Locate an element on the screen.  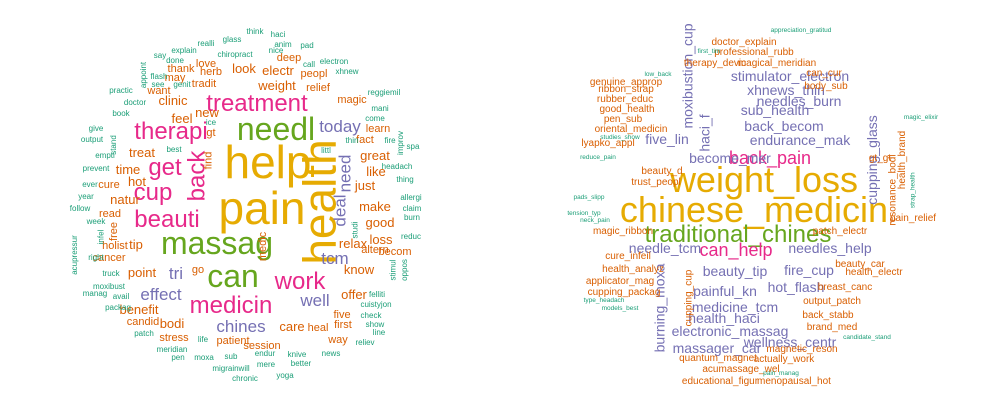
word-chines: chines is located at coordinates (241, 326).